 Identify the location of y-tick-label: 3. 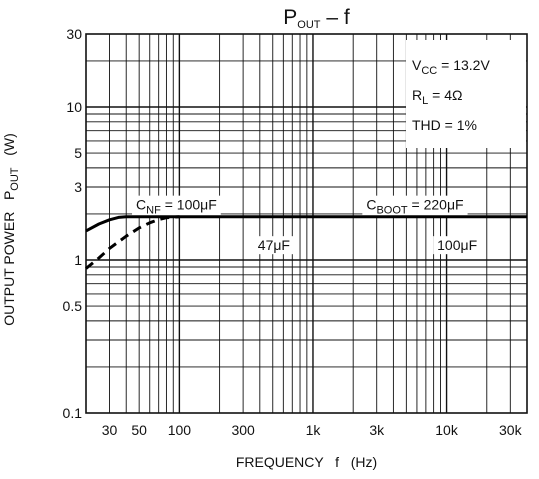
(78, 187).